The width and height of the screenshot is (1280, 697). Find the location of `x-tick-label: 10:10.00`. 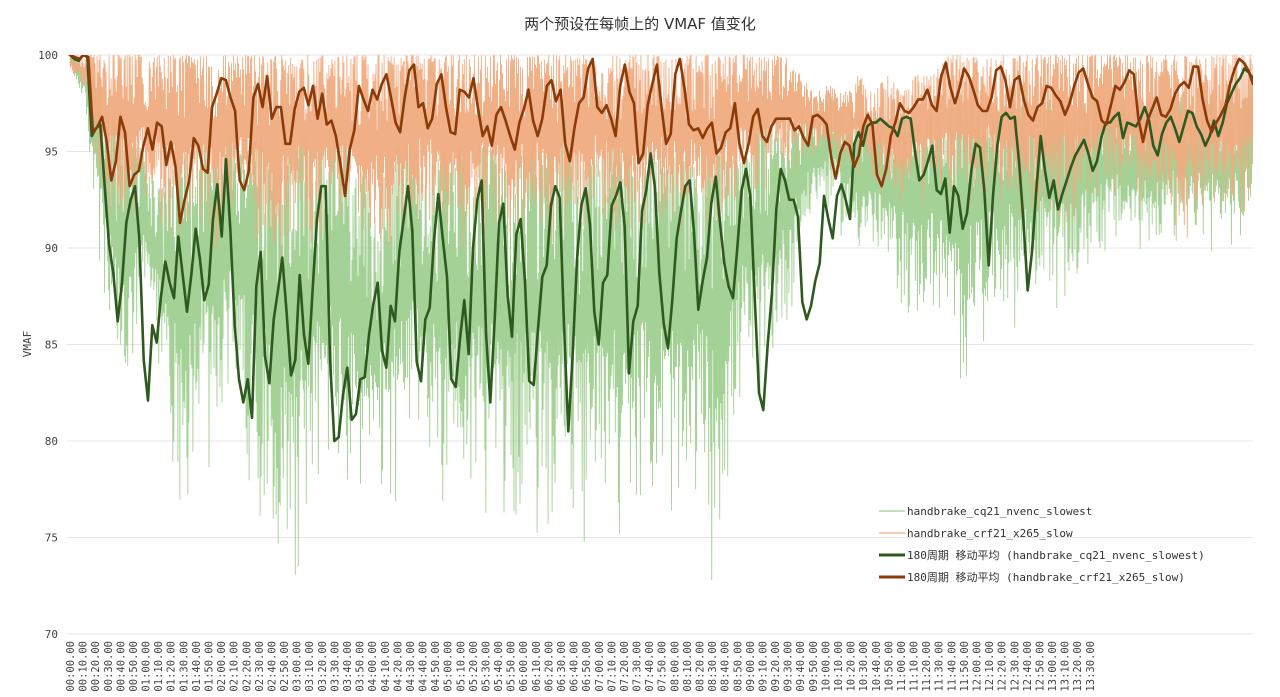

x-tick-label: 10:10.00 is located at coordinates (839, 666).